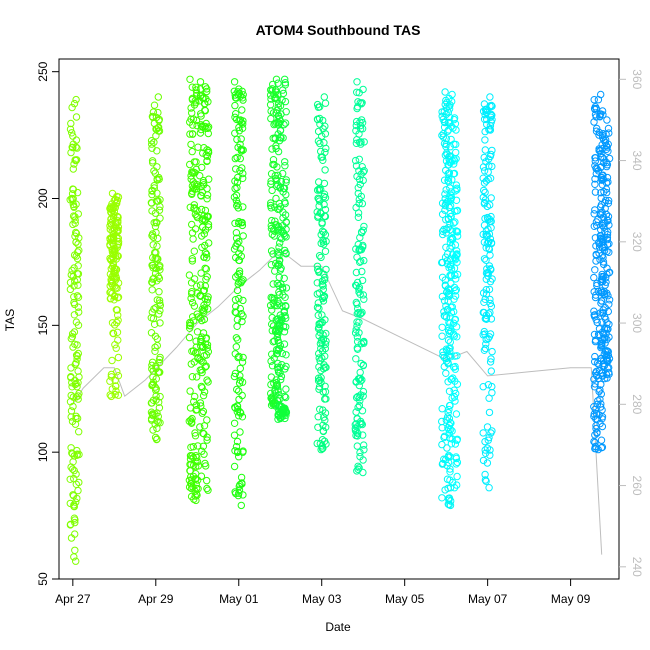 The width and height of the screenshot is (650, 650). What do you see at coordinates (322, 599) in the screenshot?
I see `x-tick-label: May 03` at bounding box center [322, 599].